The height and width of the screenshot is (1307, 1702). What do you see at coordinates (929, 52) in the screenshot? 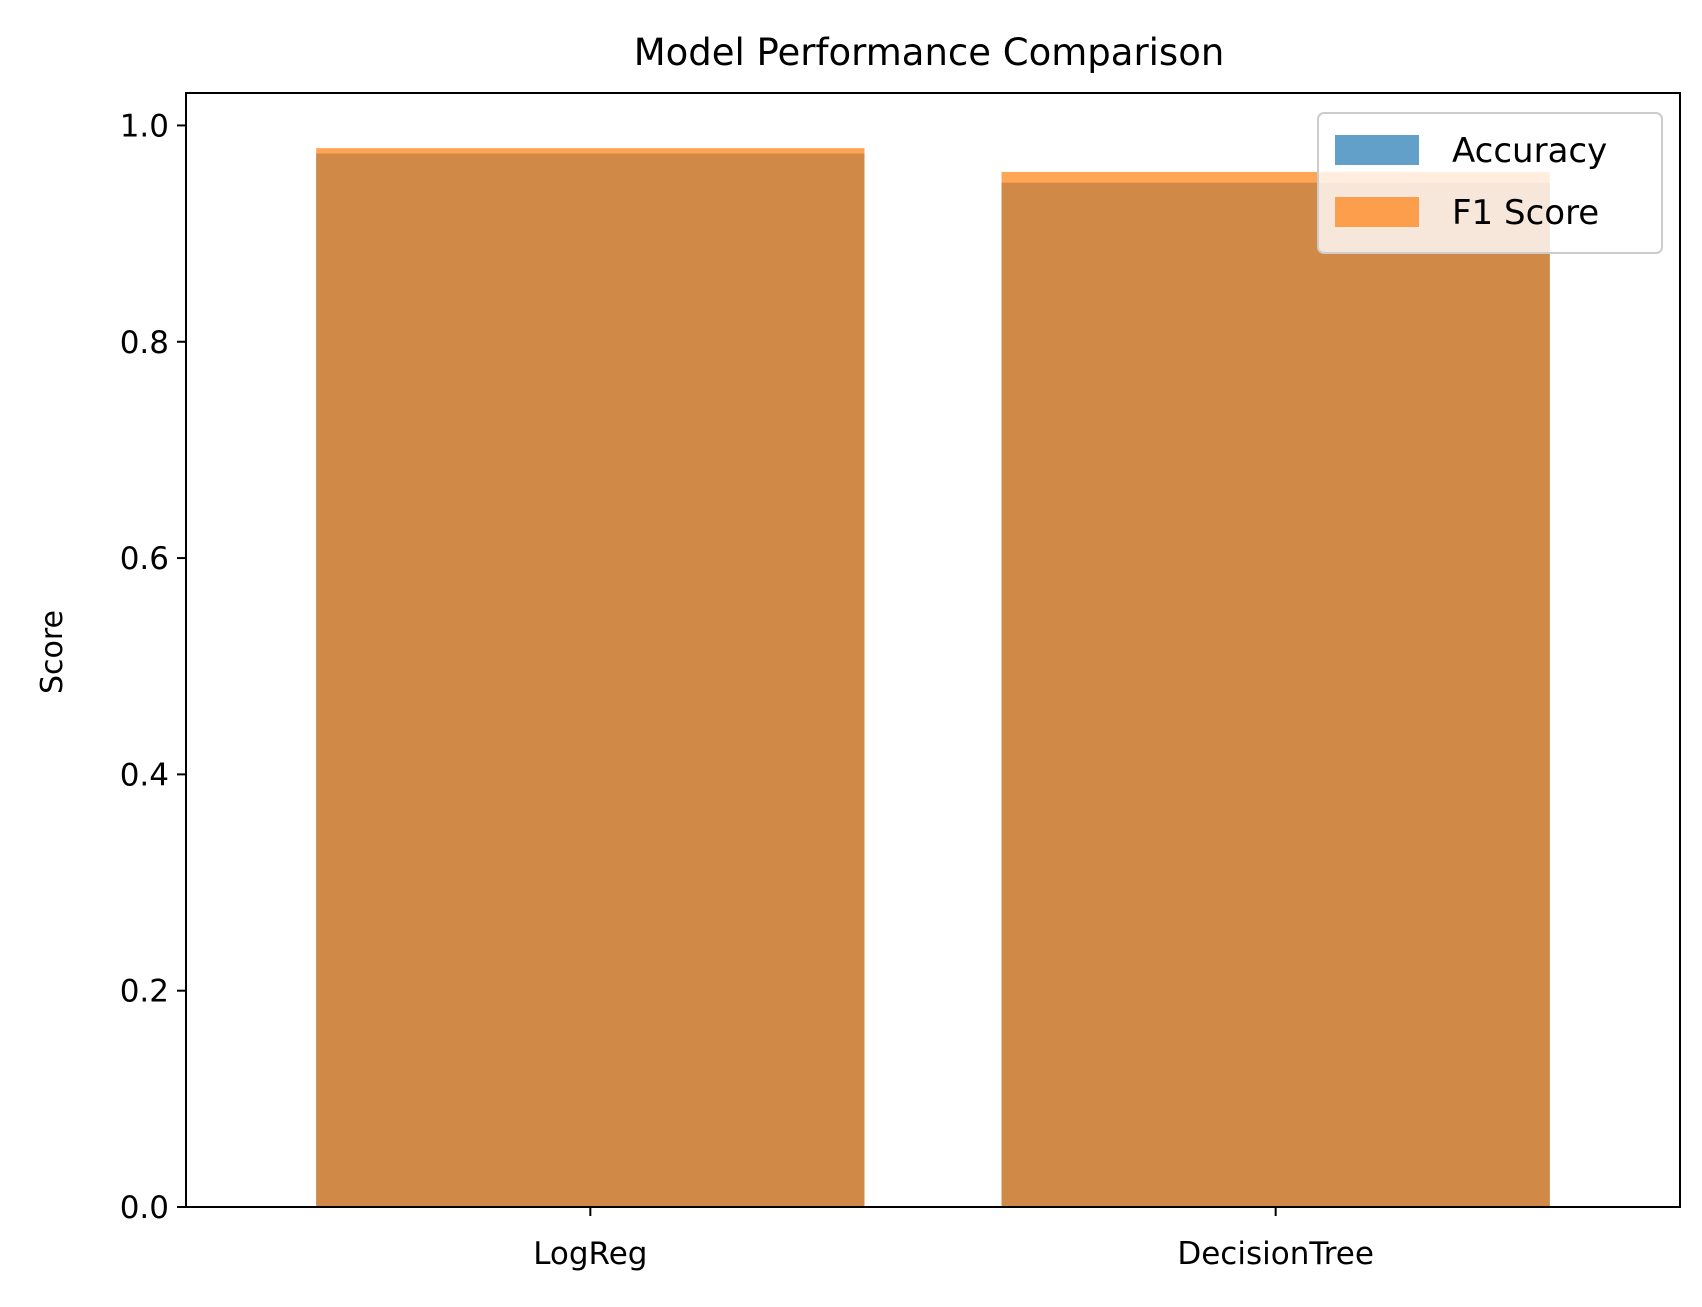
I see `chart-title: Model Performance Comparison` at bounding box center [929, 52].